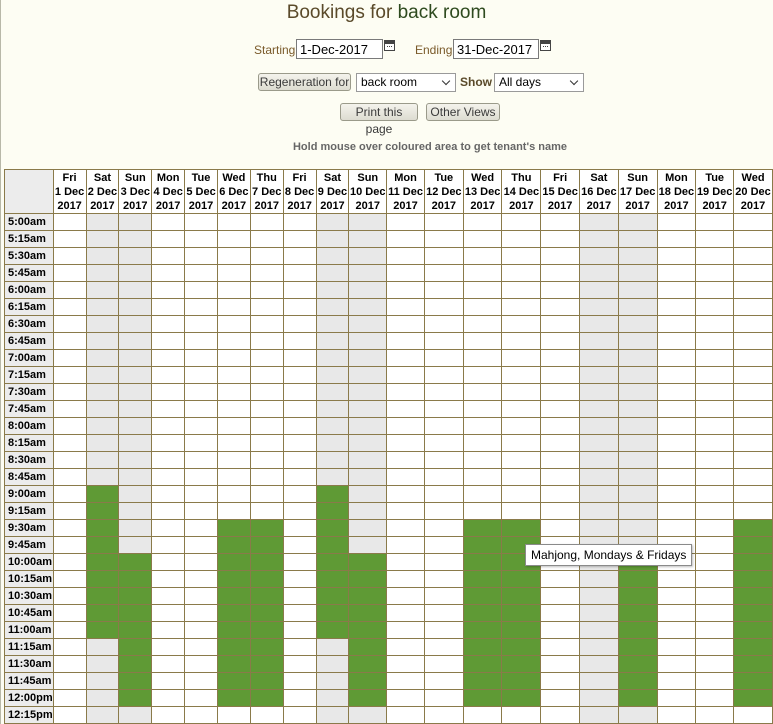 This screenshot has height=724, width=773. I want to click on room-select: back room, so click(406, 82).